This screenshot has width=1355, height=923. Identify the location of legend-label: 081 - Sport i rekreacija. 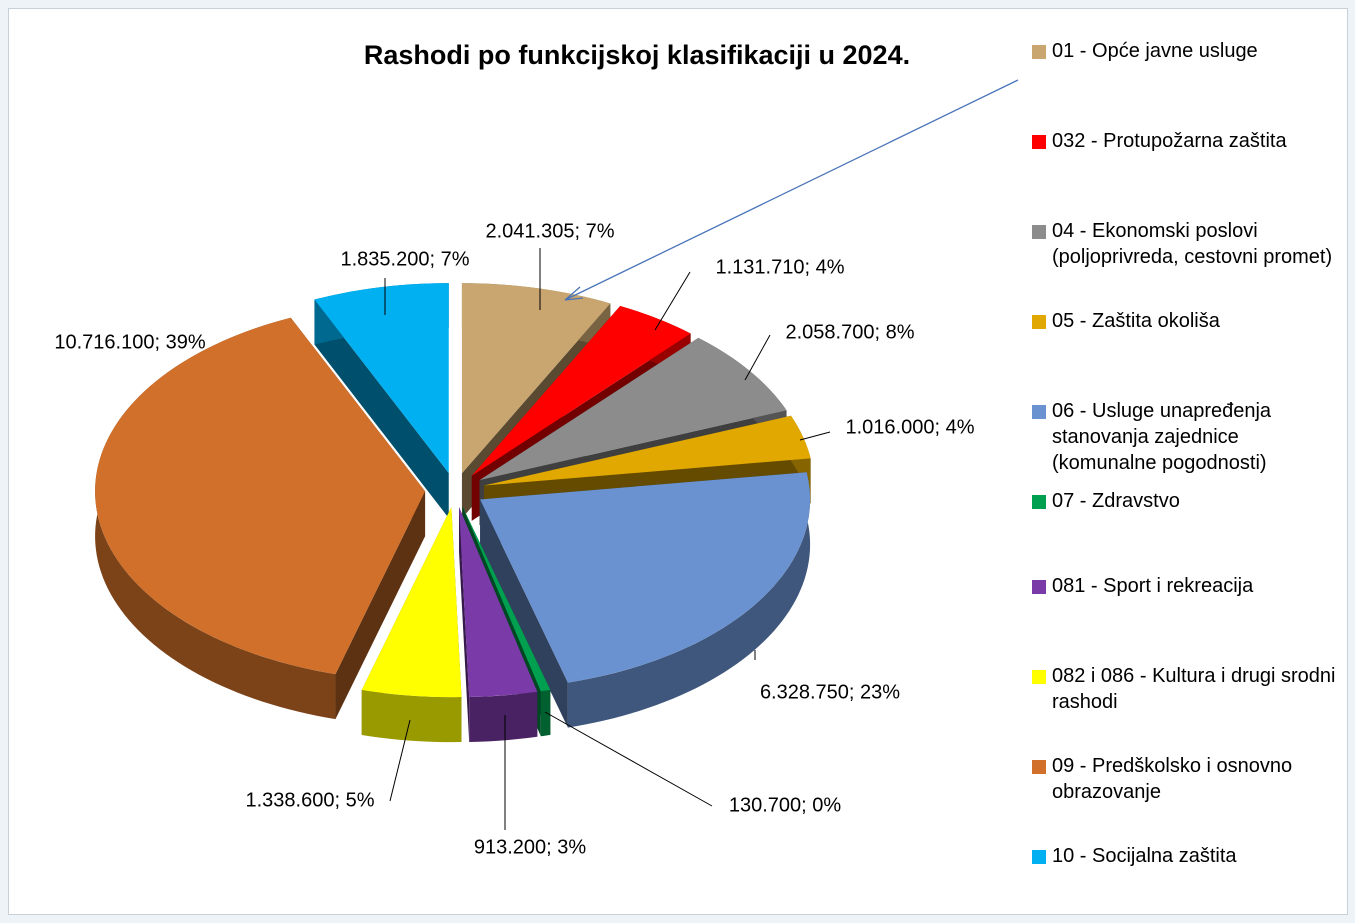
(1153, 586).